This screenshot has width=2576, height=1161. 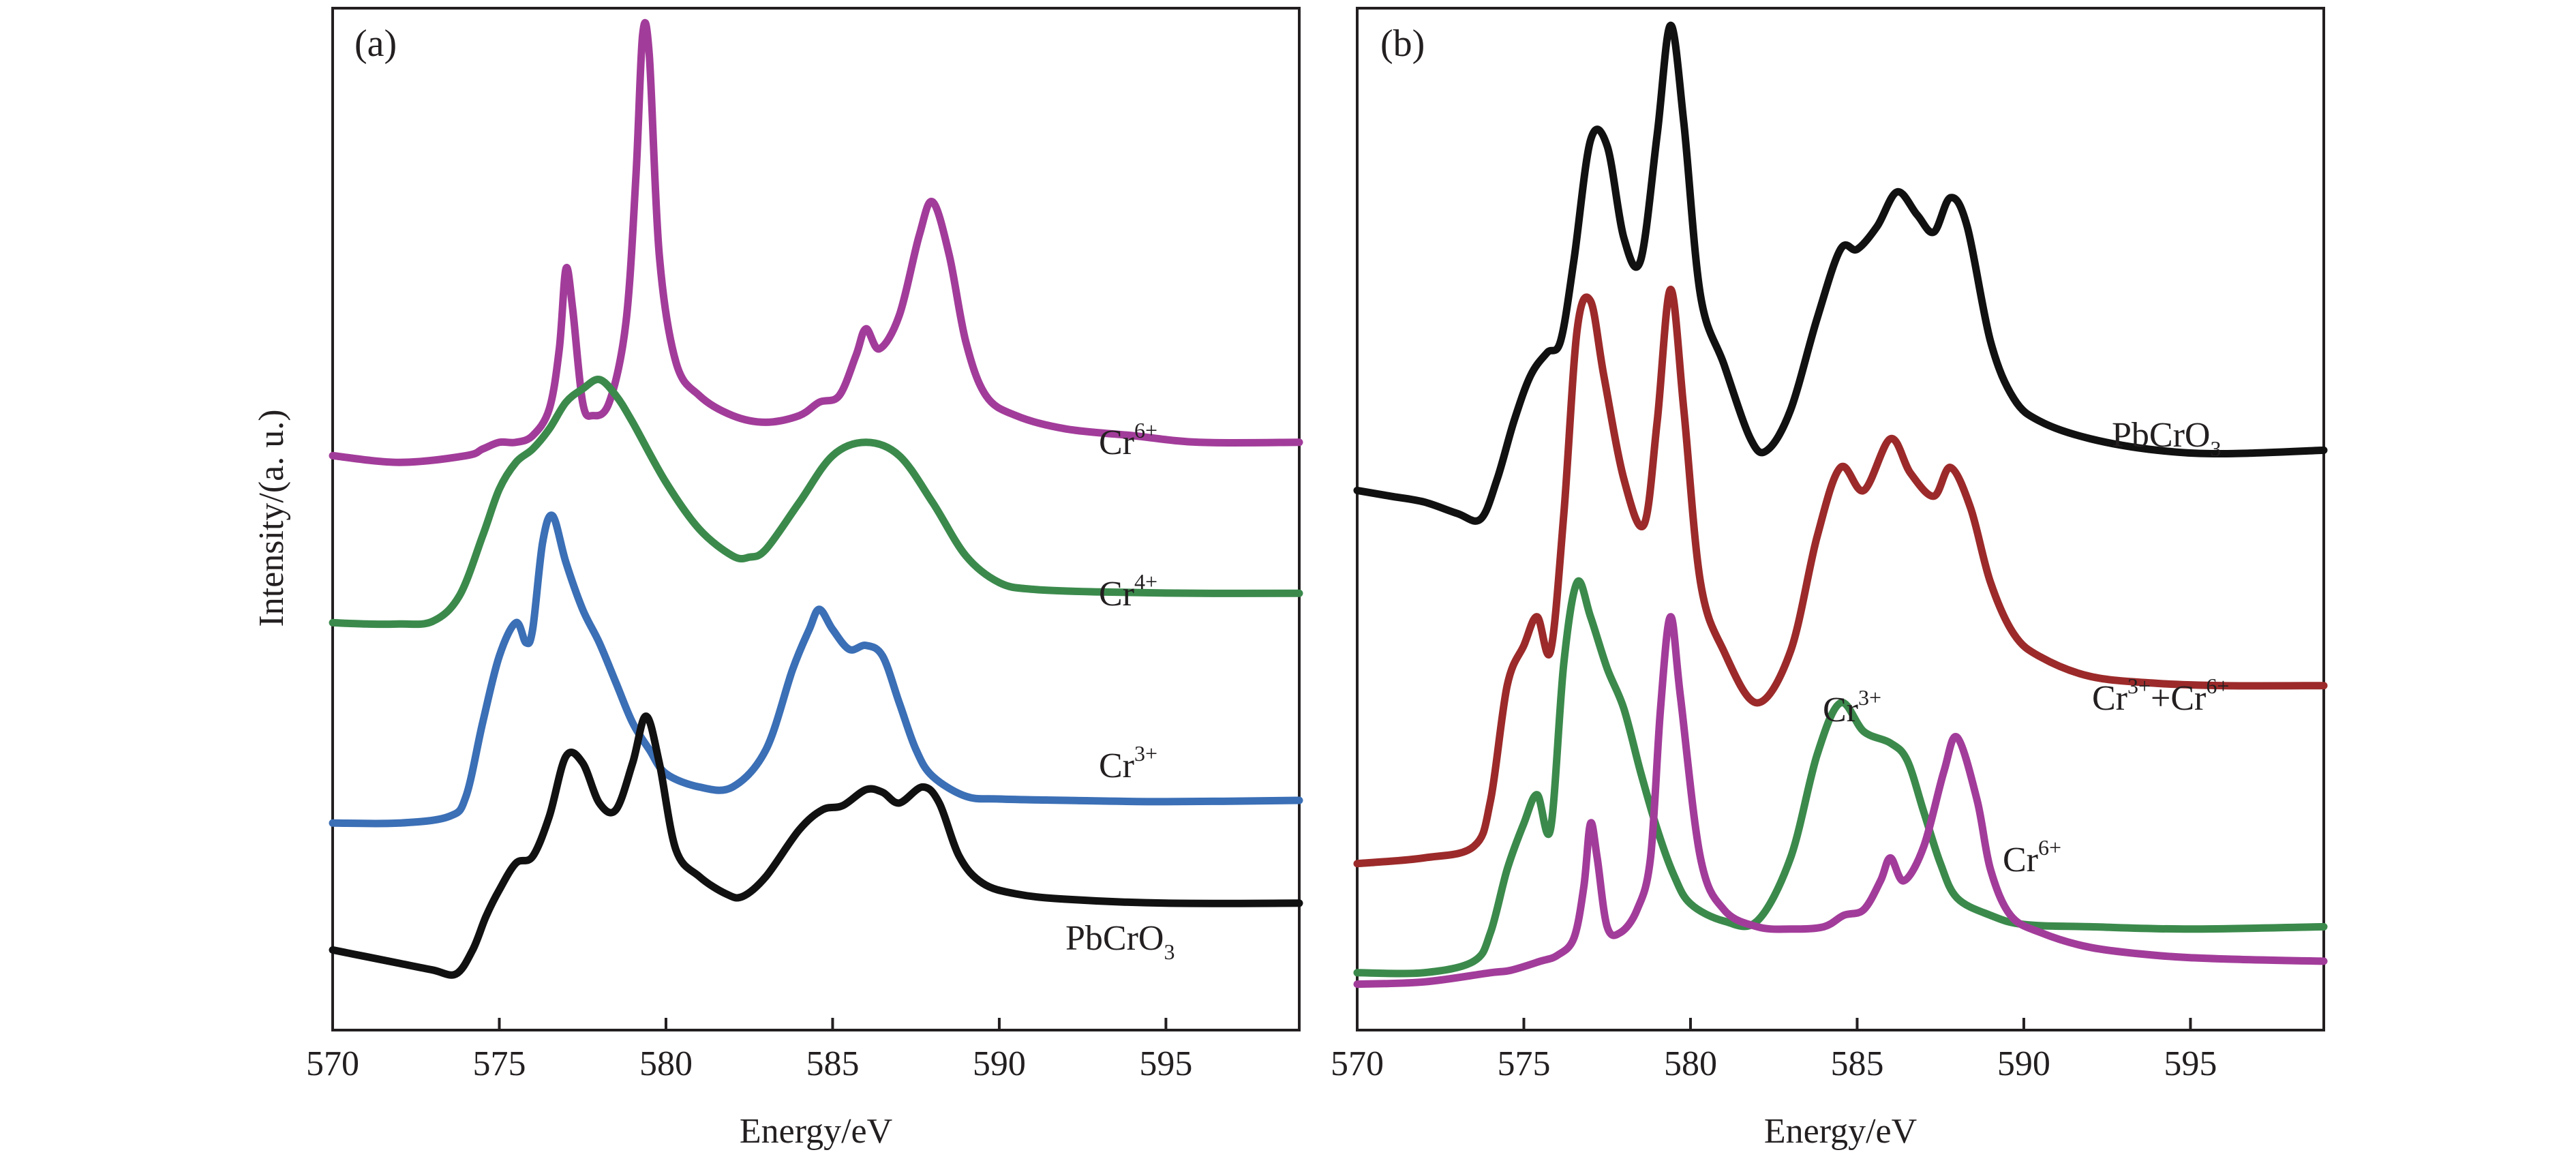 What do you see at coordinates (1841, 1131) in the screenshot?
I see `panel-b-x-axis-label: Energy/eV` at bounding box center [1841, 1131].